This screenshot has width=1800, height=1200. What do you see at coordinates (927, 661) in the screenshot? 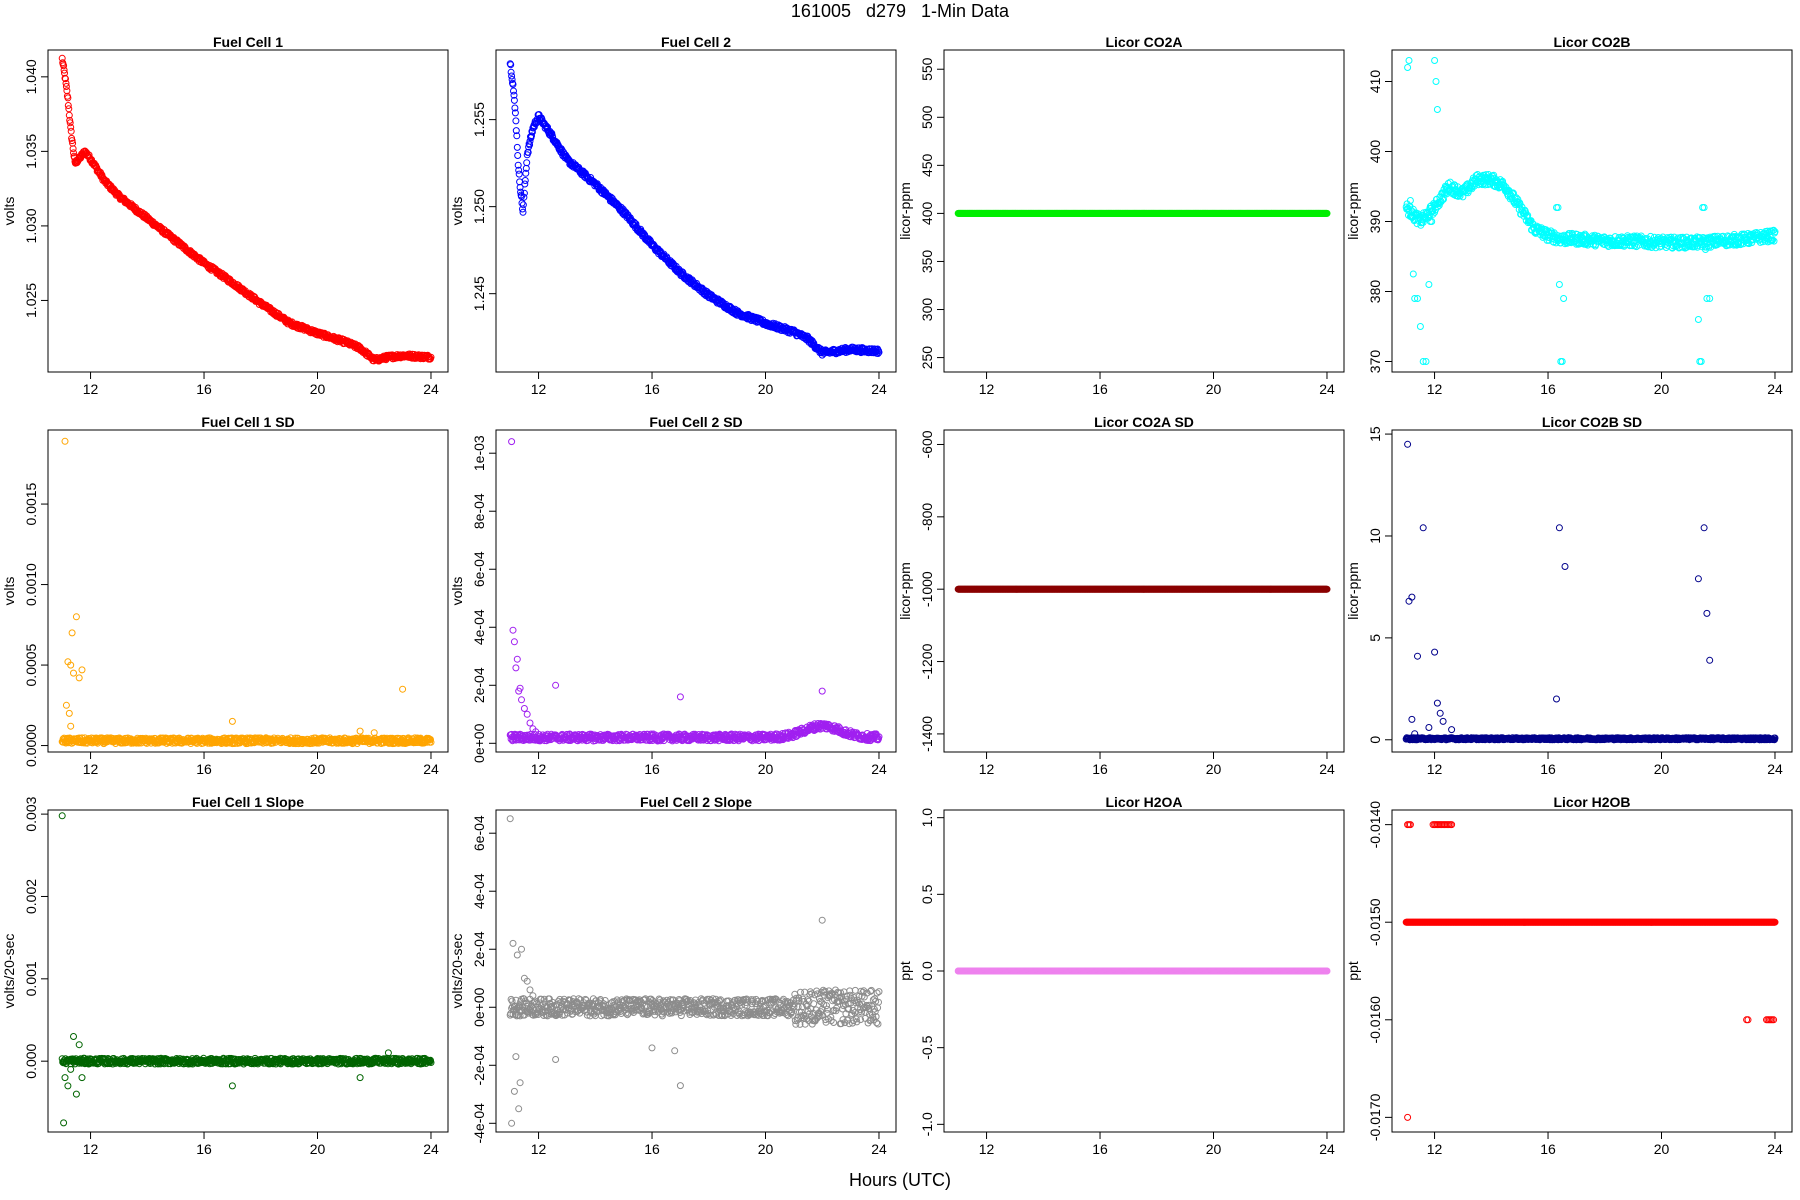
I see `y-tick-label: -1200` at bounding box center [927, 661].